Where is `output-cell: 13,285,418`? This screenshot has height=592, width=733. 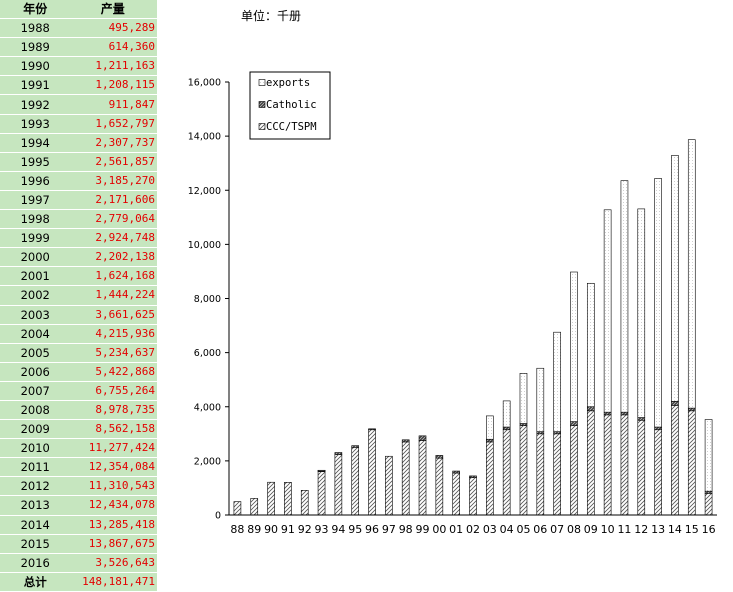
output-cell: 13,285,418 is located at coordinates (113, 525).